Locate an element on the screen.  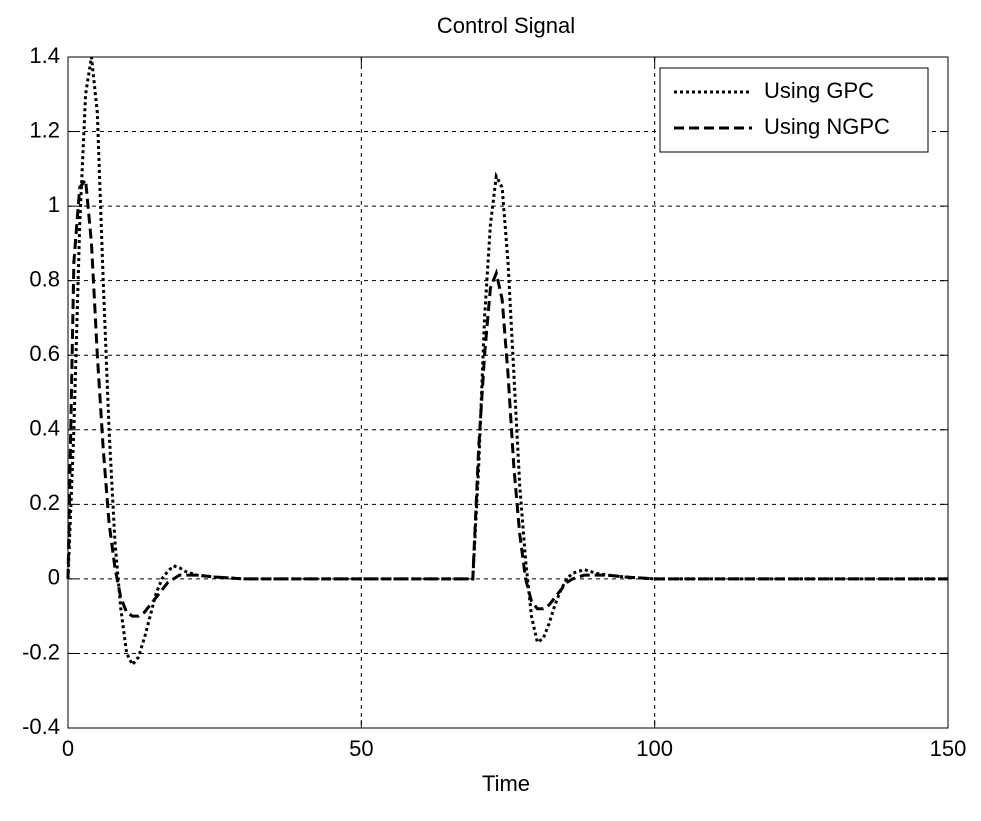
y-tick-label: 0.6 is located at coordinates (44, 353).